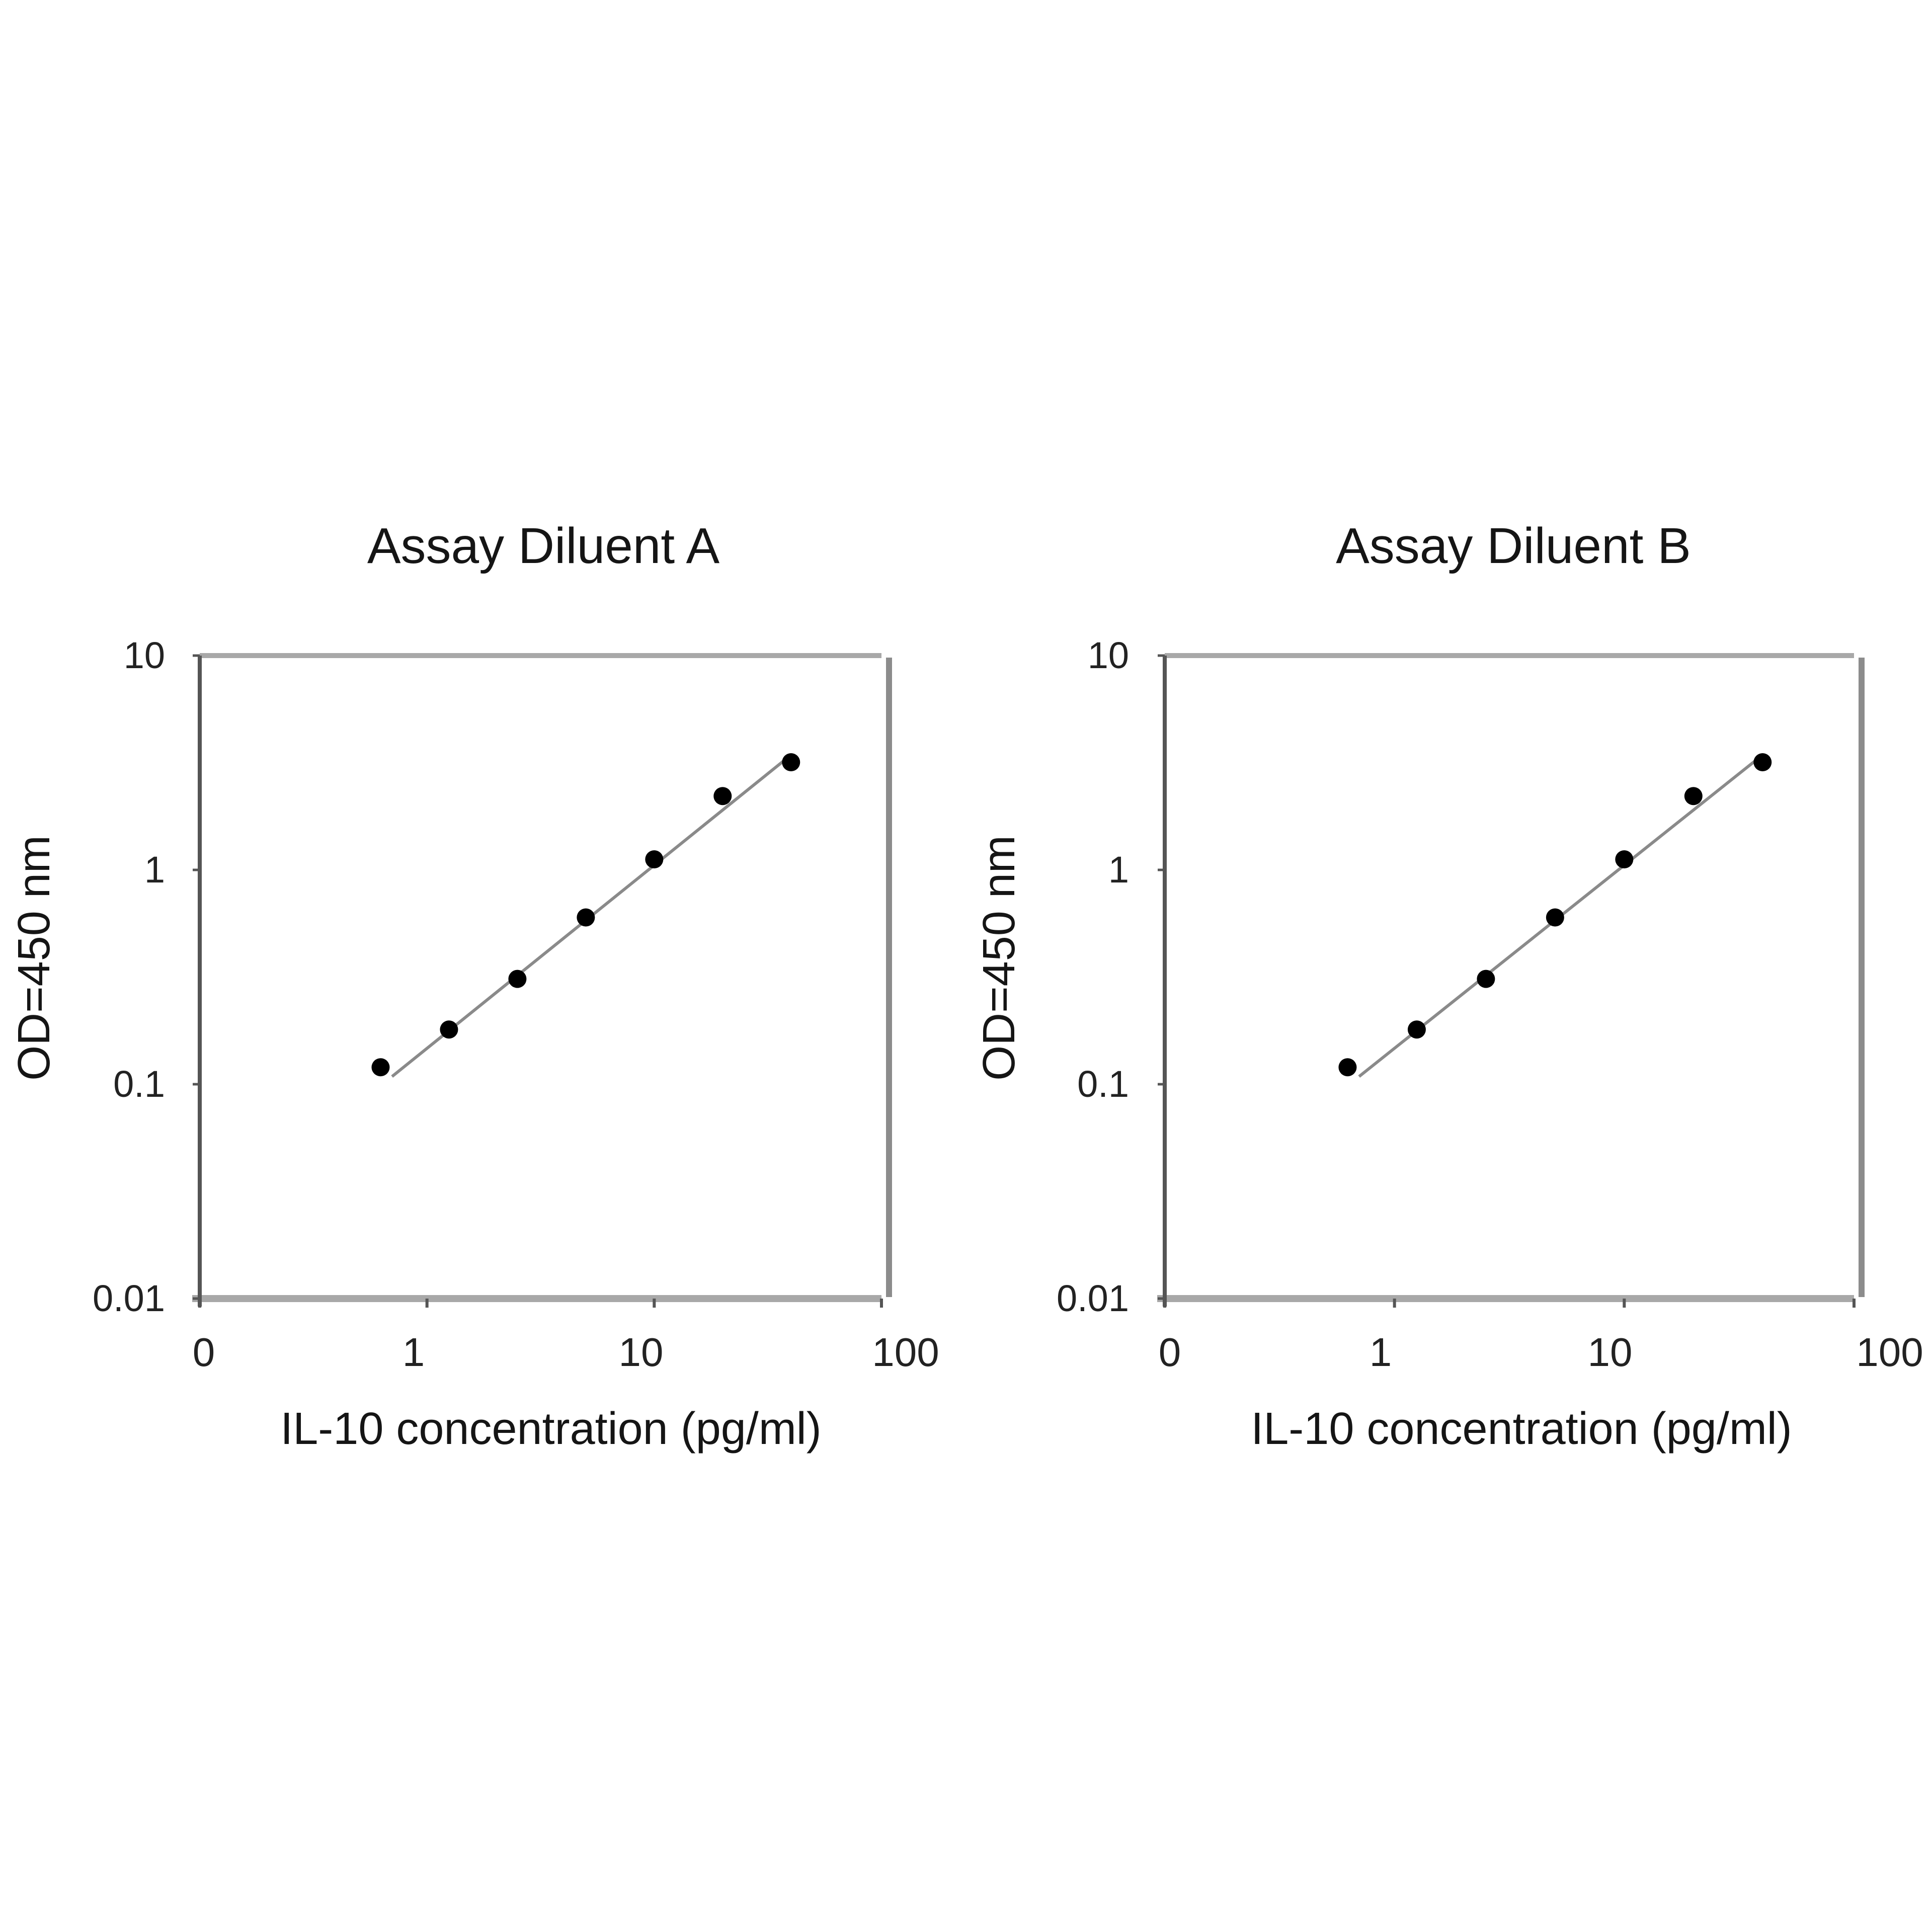 The image size is (1932, 1932). Describe the element at coordinates (1514, 546) in the screenshot. I see `chart-title: Assay Diluent B` at that location.